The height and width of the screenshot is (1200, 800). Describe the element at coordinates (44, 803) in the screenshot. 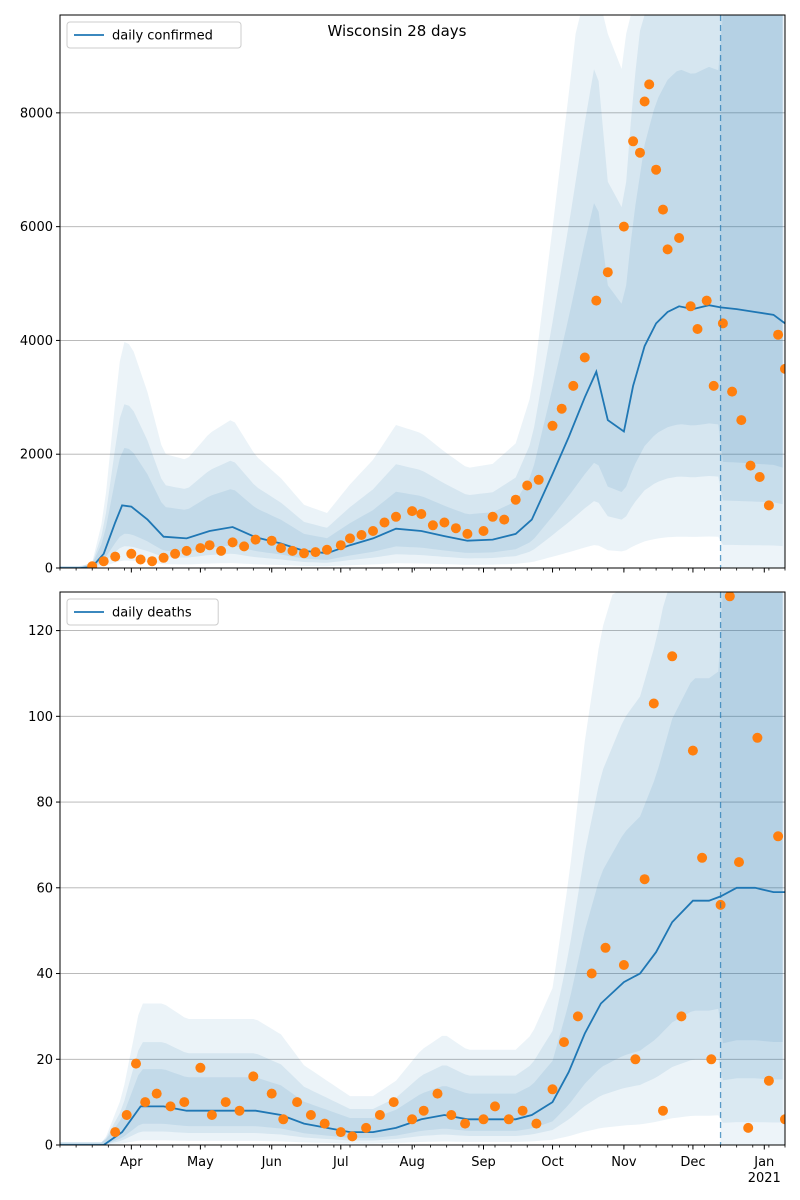

I see `y-tick-label: 80` at that location.